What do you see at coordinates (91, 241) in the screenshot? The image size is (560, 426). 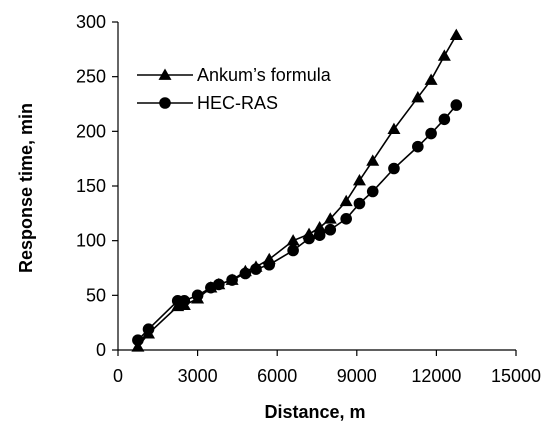 I see `y-tick-label: 100` at bounding box center [91, 241].